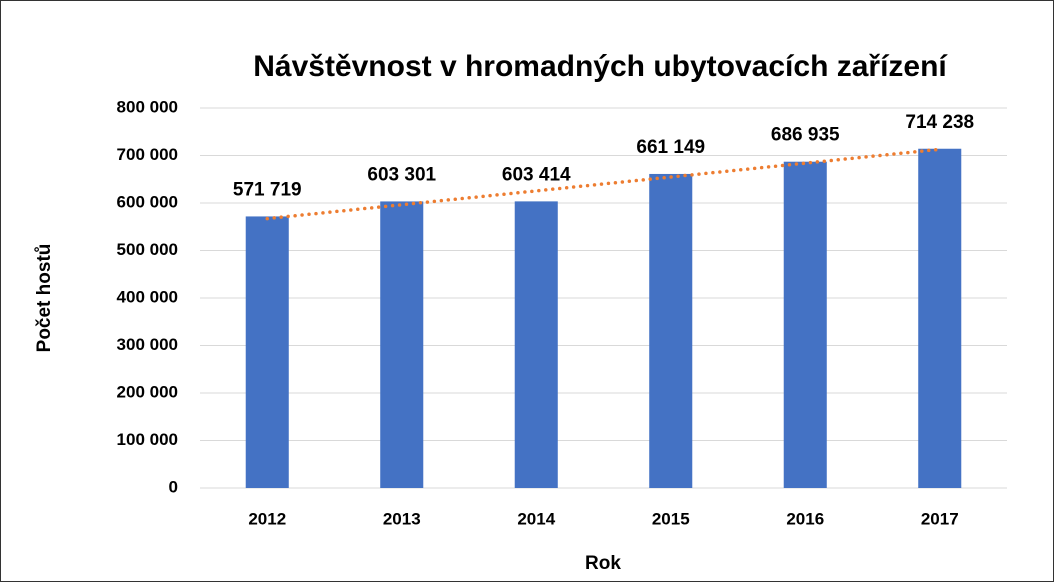 The width and height of the screenshot is (1054, 582). What do you see at coordinates (536, 174) in the screenshot?
I see `data-label: 603 414` at bounding box center [536, 174].